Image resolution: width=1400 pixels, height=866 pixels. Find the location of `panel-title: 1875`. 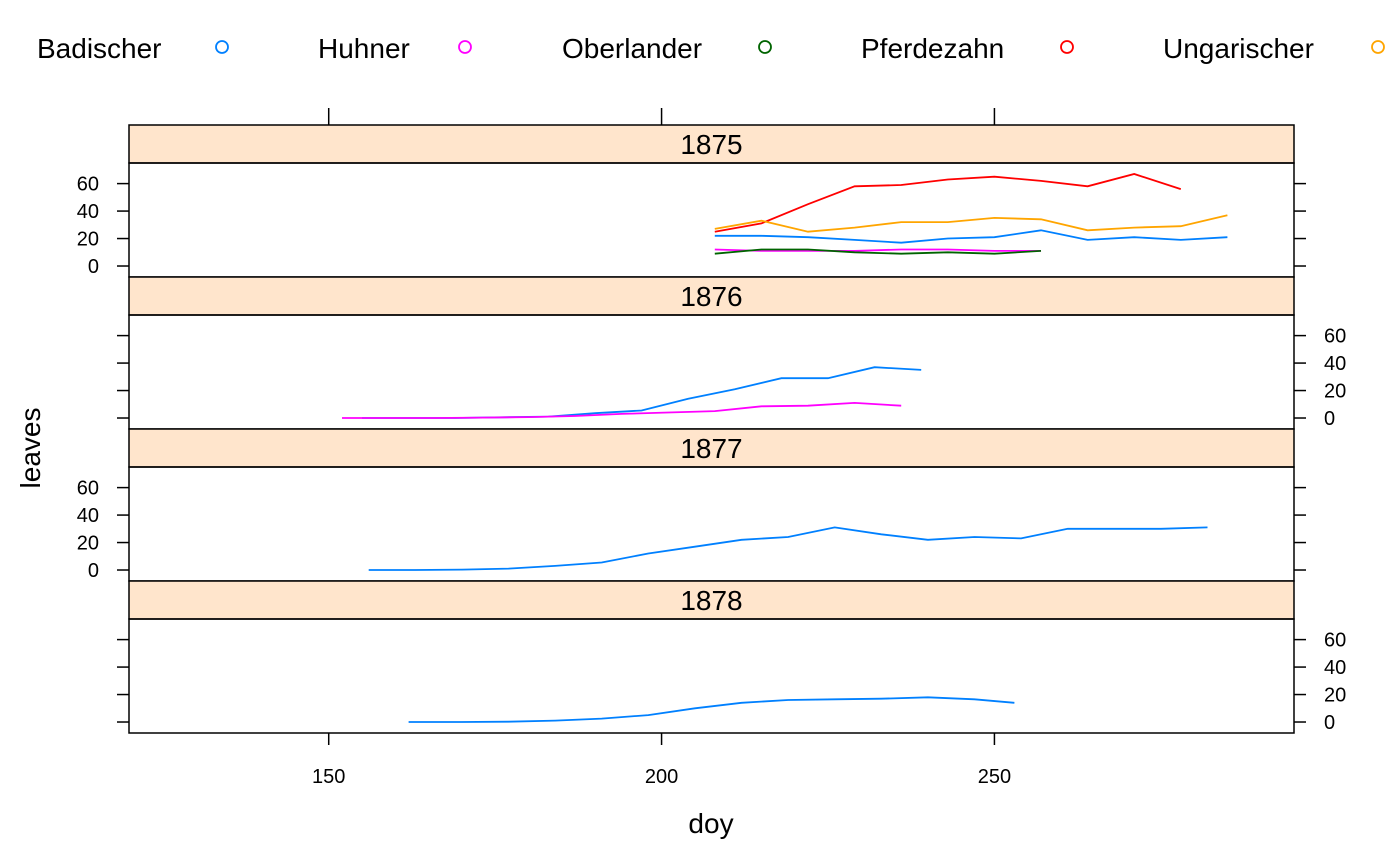

panel-title: 1875 is located at coordinates (711, 144).